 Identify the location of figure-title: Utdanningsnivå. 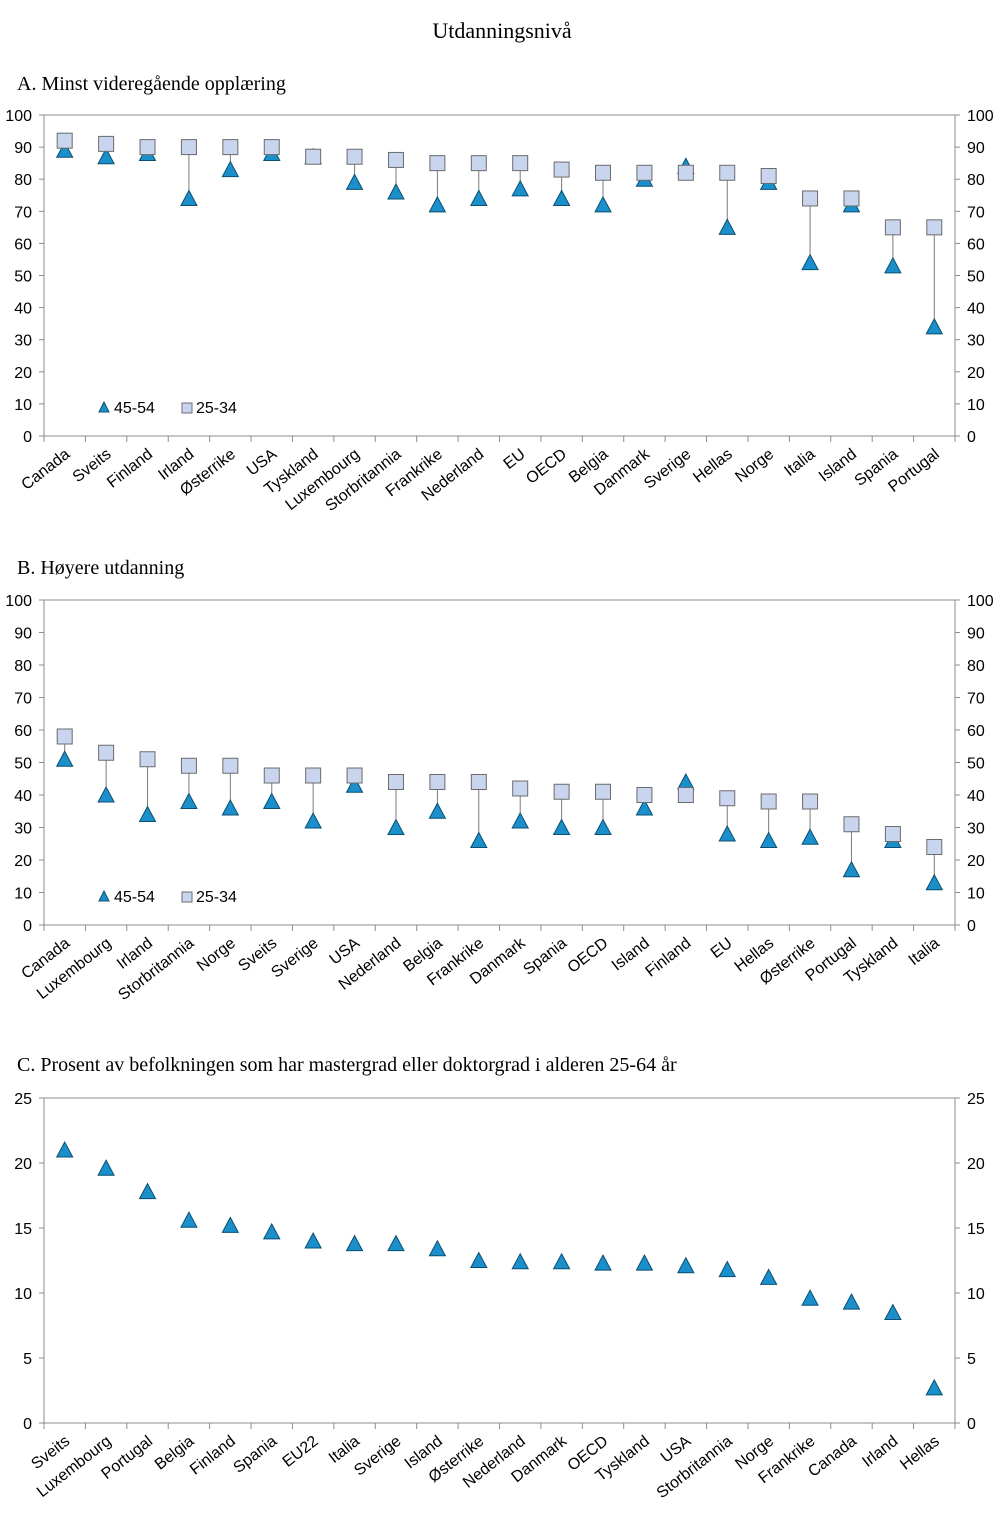
(502, 30).